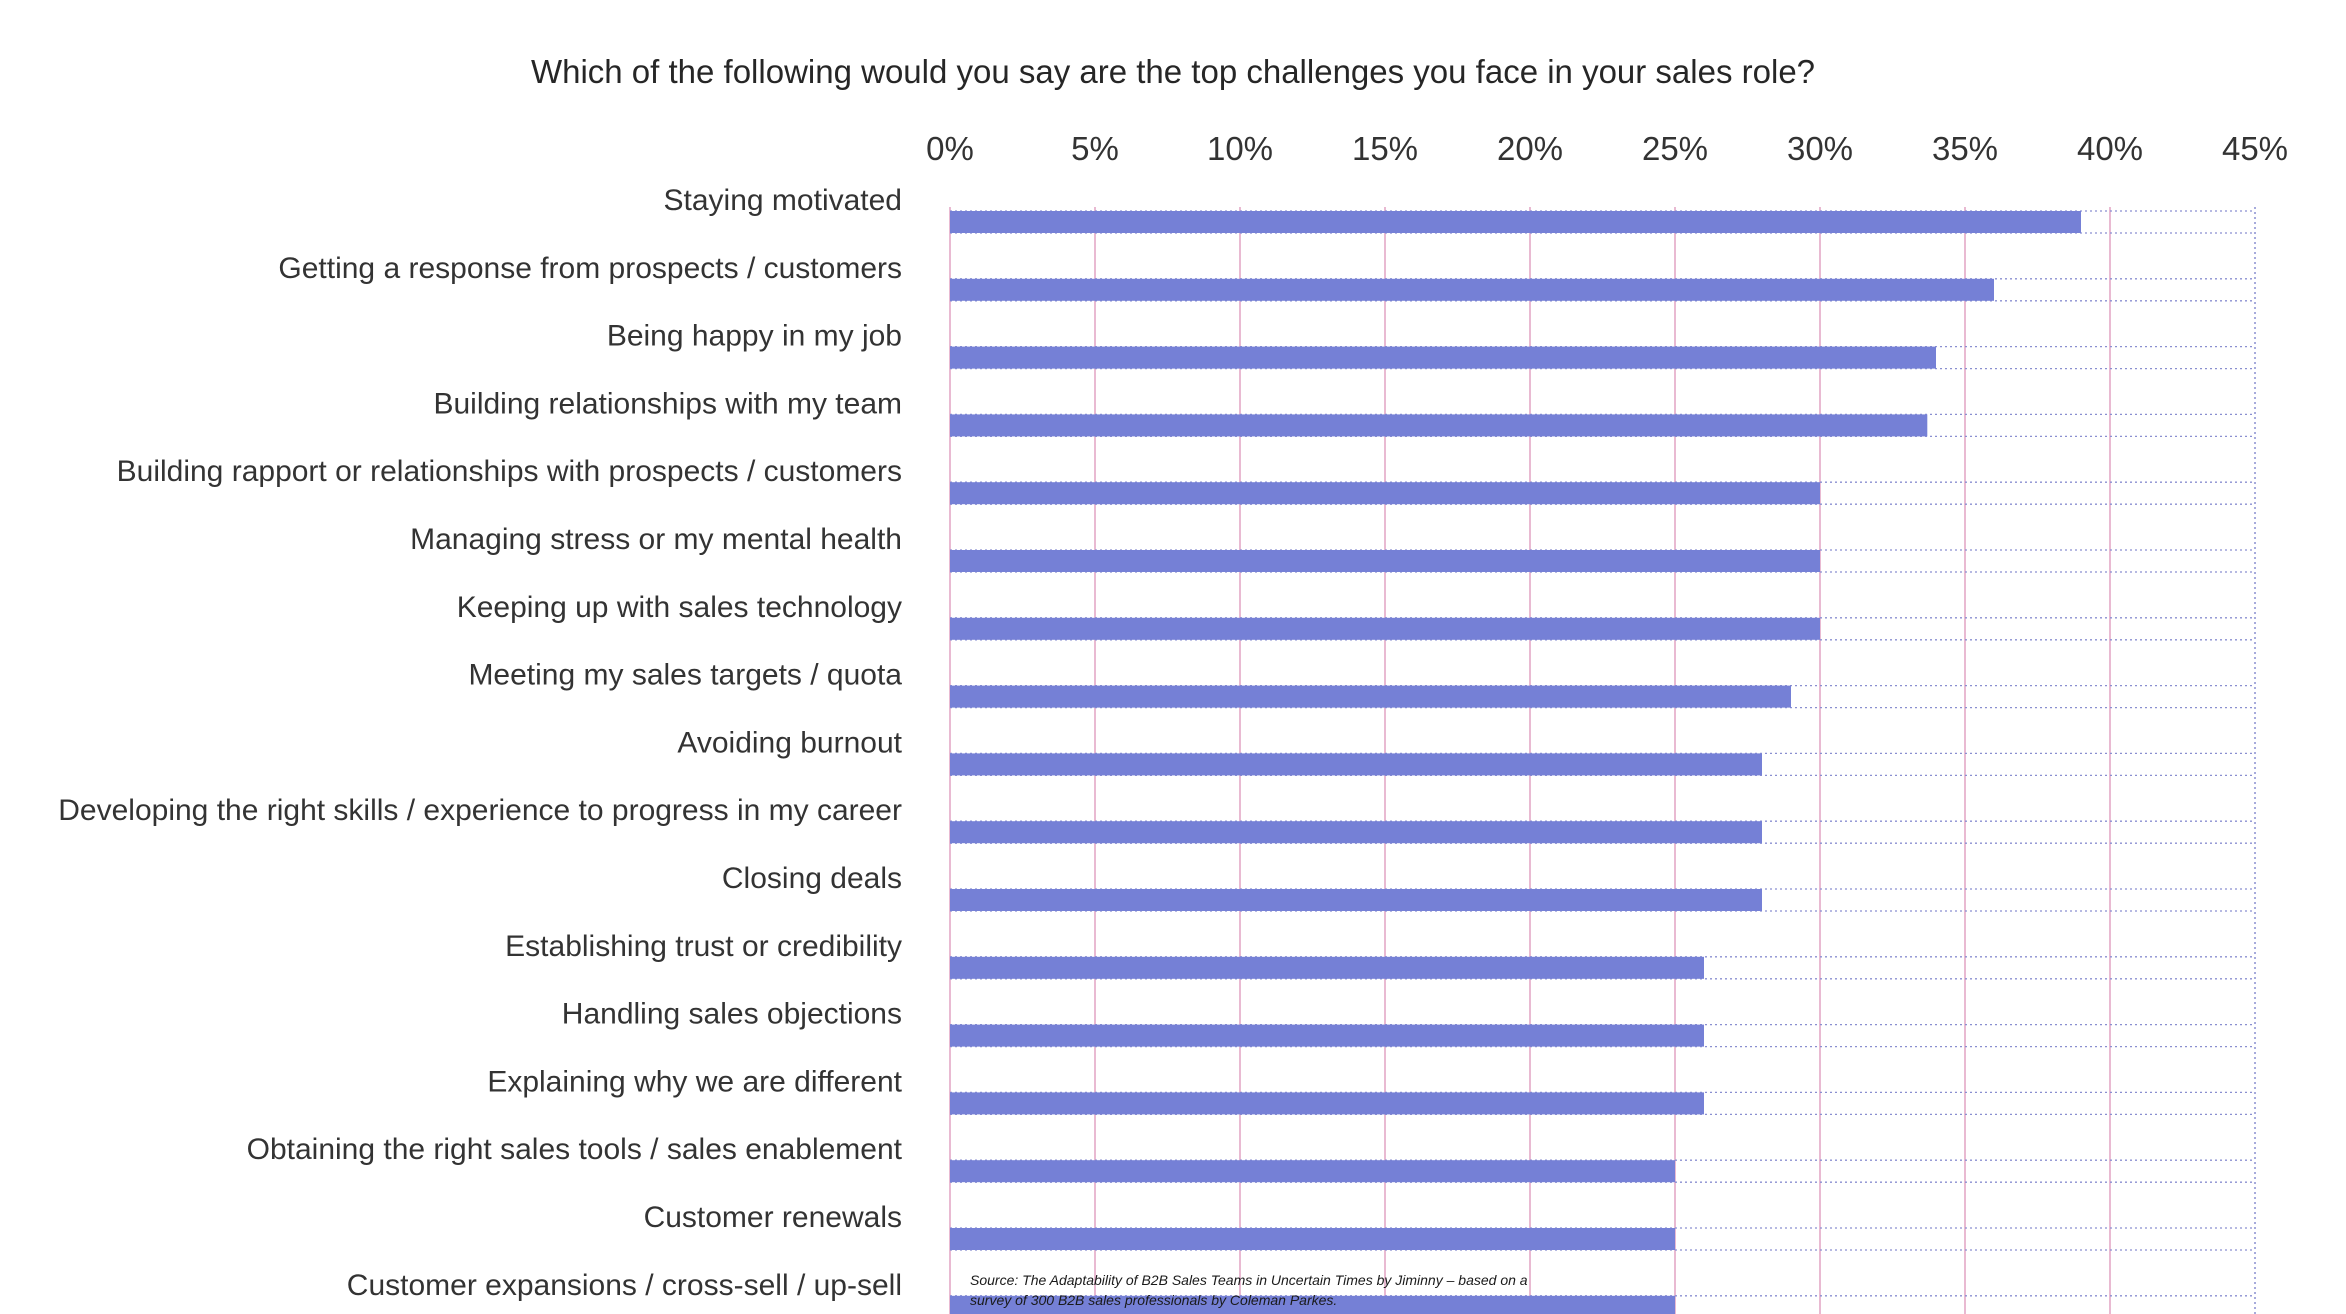 The width and height of the screenshot is (2346, 1314). Describe the element at coordinates (2255, 148) in the screenshot. I see `x-tick-label-45: 45%` at that location.